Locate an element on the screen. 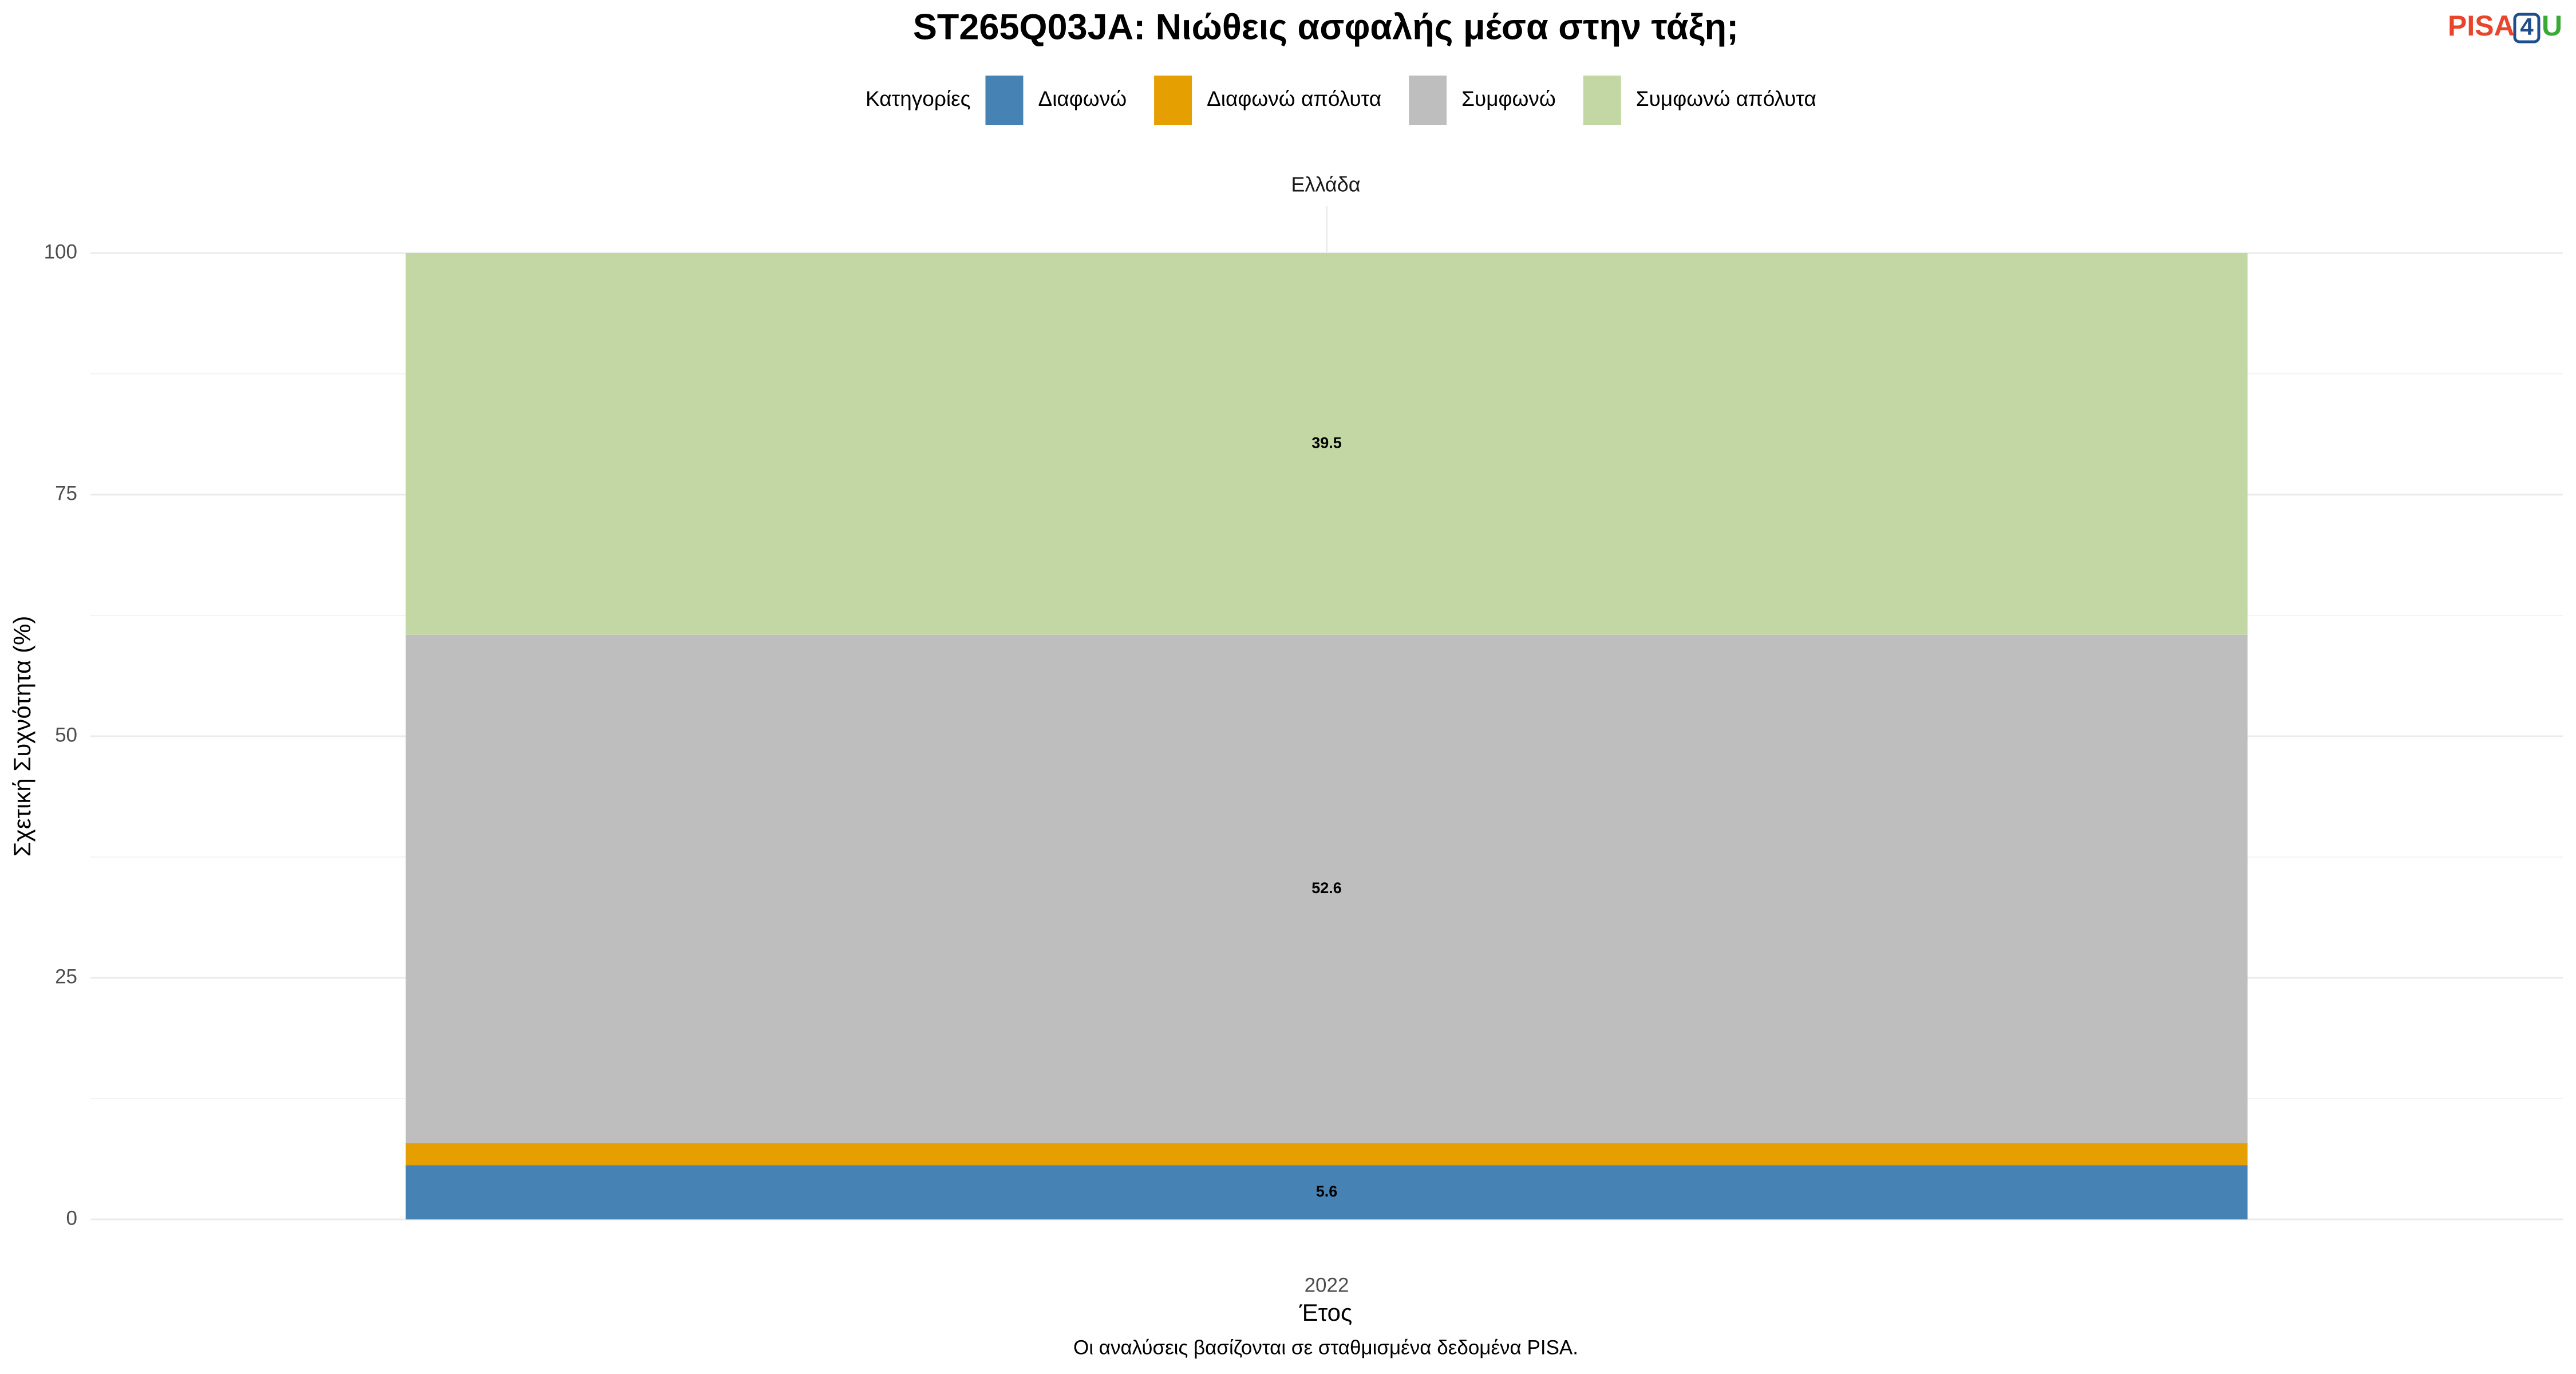 Image resolution: width=2576 pixels, height=1374 pixels. x-axis-label: Έτος is located at coordinates (1326, 1313).